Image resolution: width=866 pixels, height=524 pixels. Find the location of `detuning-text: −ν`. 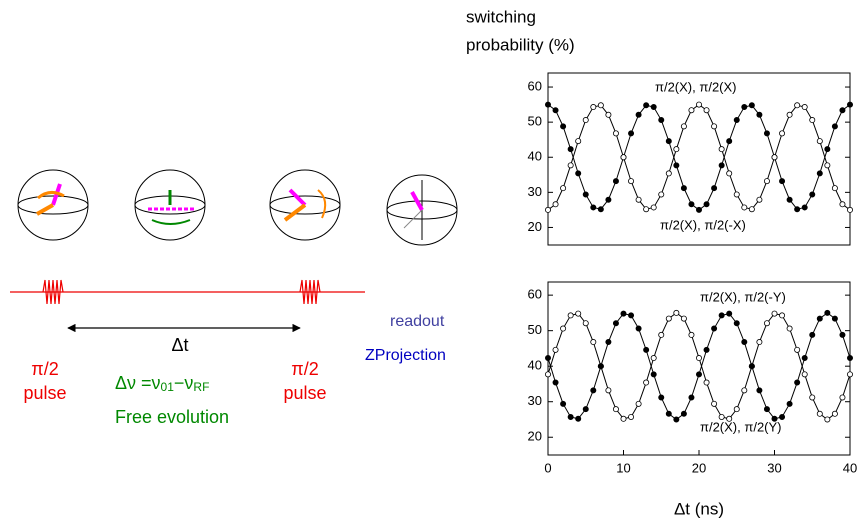

detuning-text: −ν is located at coordinates (184, 383).